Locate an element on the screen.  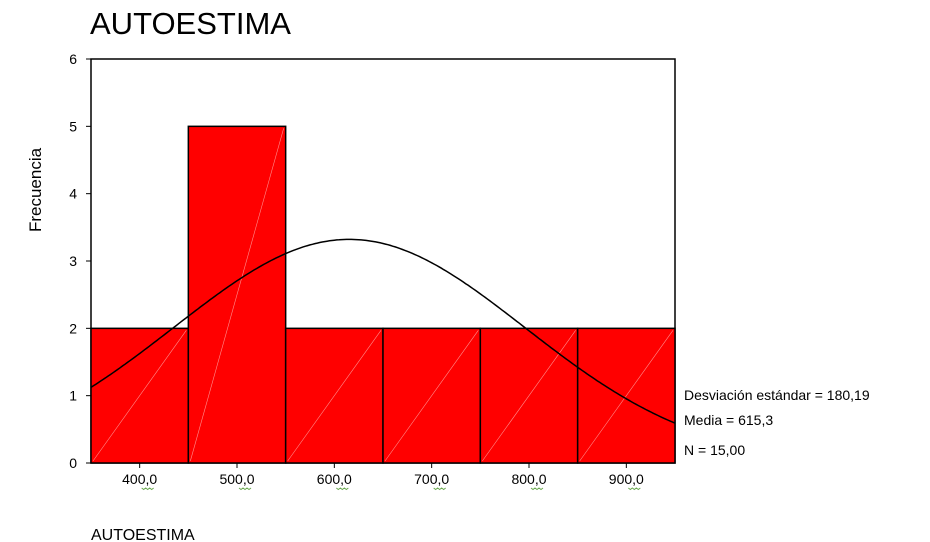
x-tick-label-1: 500,0 is located at coordinates (236, 479).